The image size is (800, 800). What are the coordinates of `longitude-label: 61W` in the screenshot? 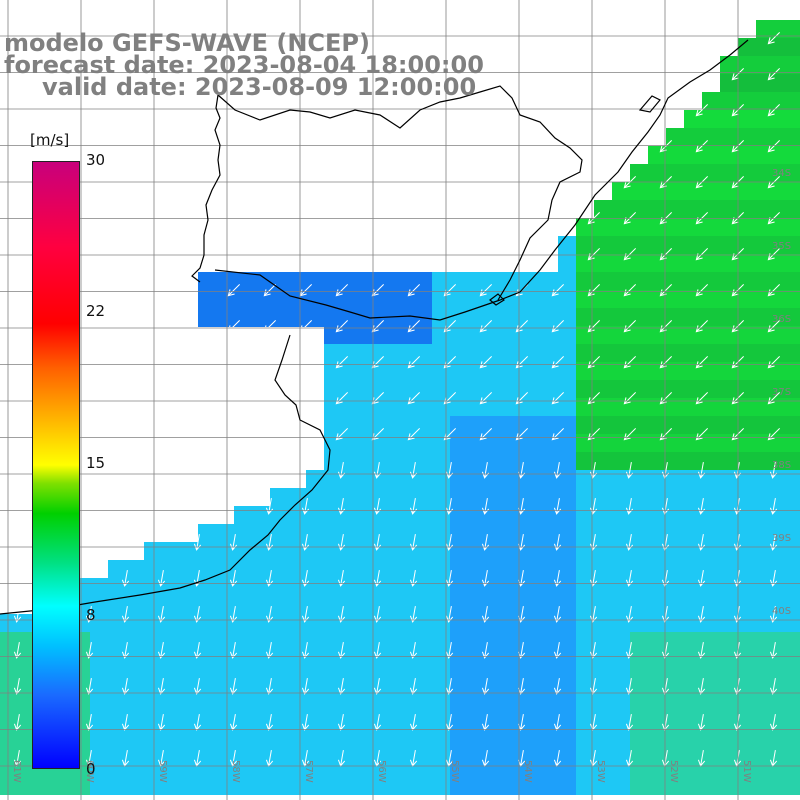 It's located at (16, 771).